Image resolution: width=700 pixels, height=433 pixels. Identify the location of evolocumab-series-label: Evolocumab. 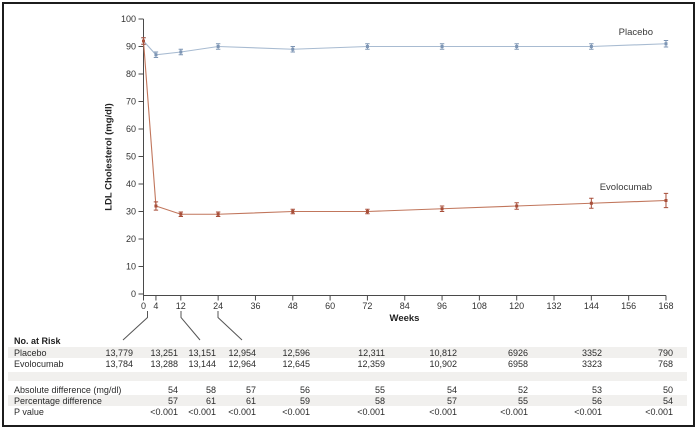
(625, 187).